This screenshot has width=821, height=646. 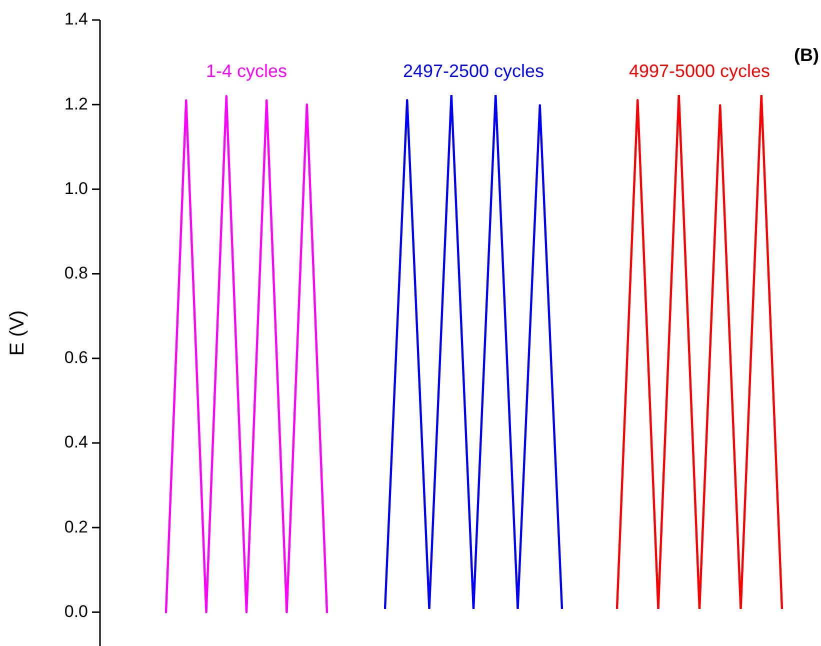 I want to click on y-tick-label: 0.4, so click(x=76, y=442).